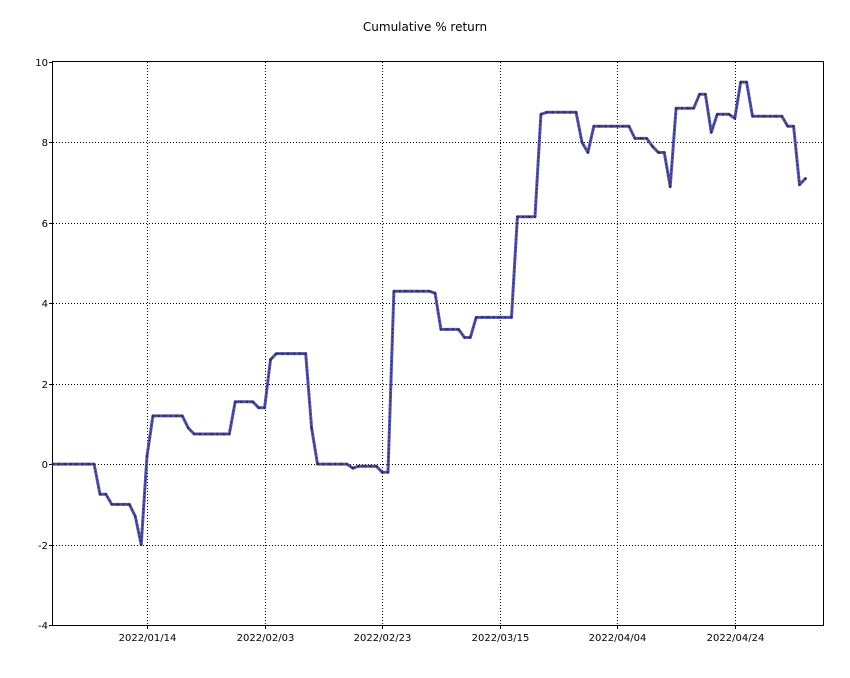  Describe the element at coordinates (383, 638) in the screenshot. I see `x-tick-label: 2022/02/23` at that location.